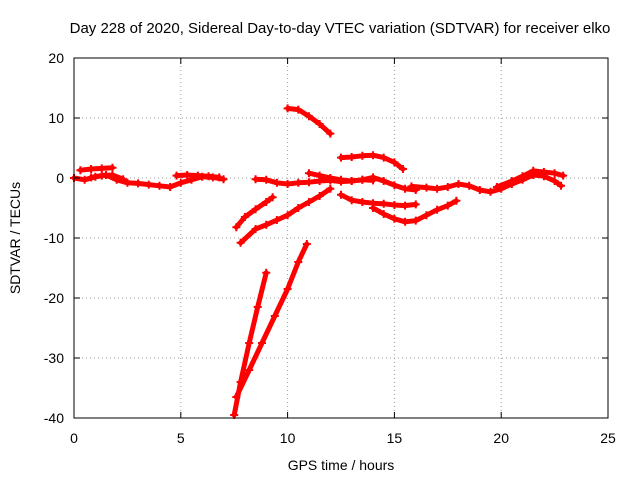 The width and height of the screenshot is (640, 480). I want to click on y-tick-label: 0, so click(60, 178).